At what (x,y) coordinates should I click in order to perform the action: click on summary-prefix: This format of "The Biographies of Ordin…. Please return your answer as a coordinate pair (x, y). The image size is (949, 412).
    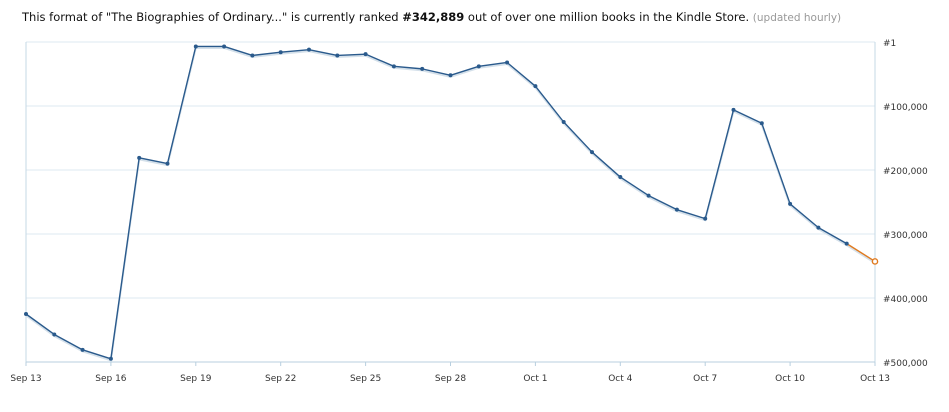
    Looking at the image, I should click on (212, 17).